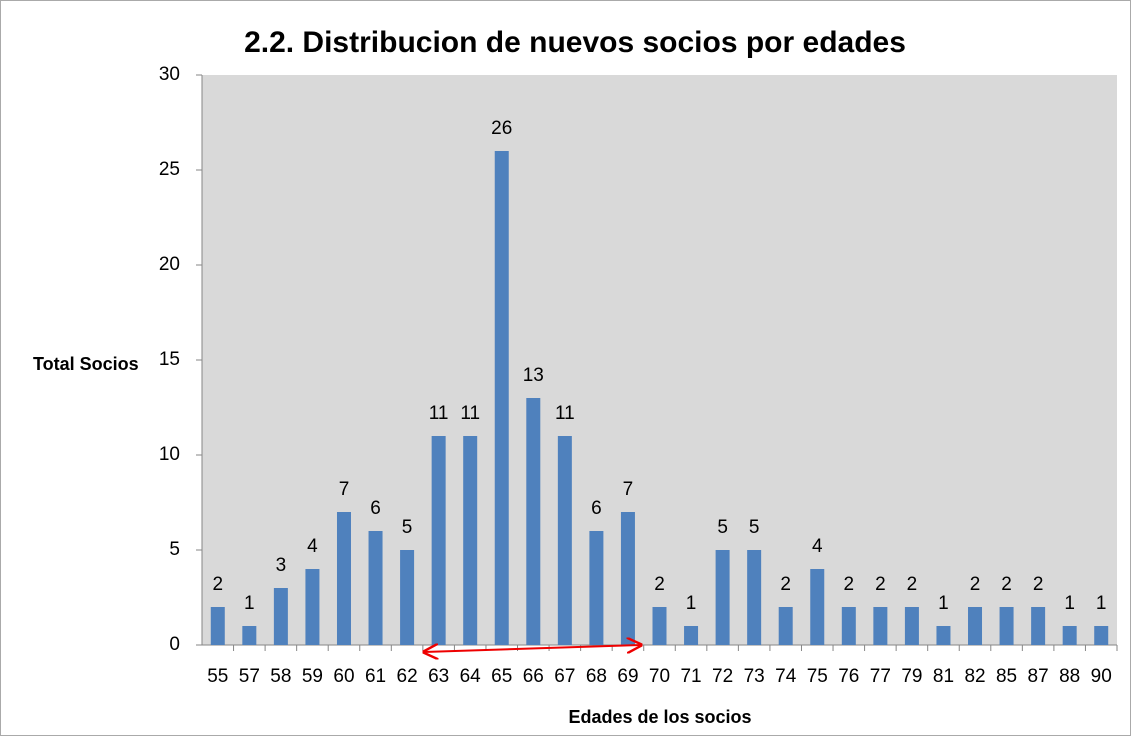  What do you see at coordinates (943, 676) in the screenshot?
I see `x-tick-label: 81` at bounding box center [943, 676].